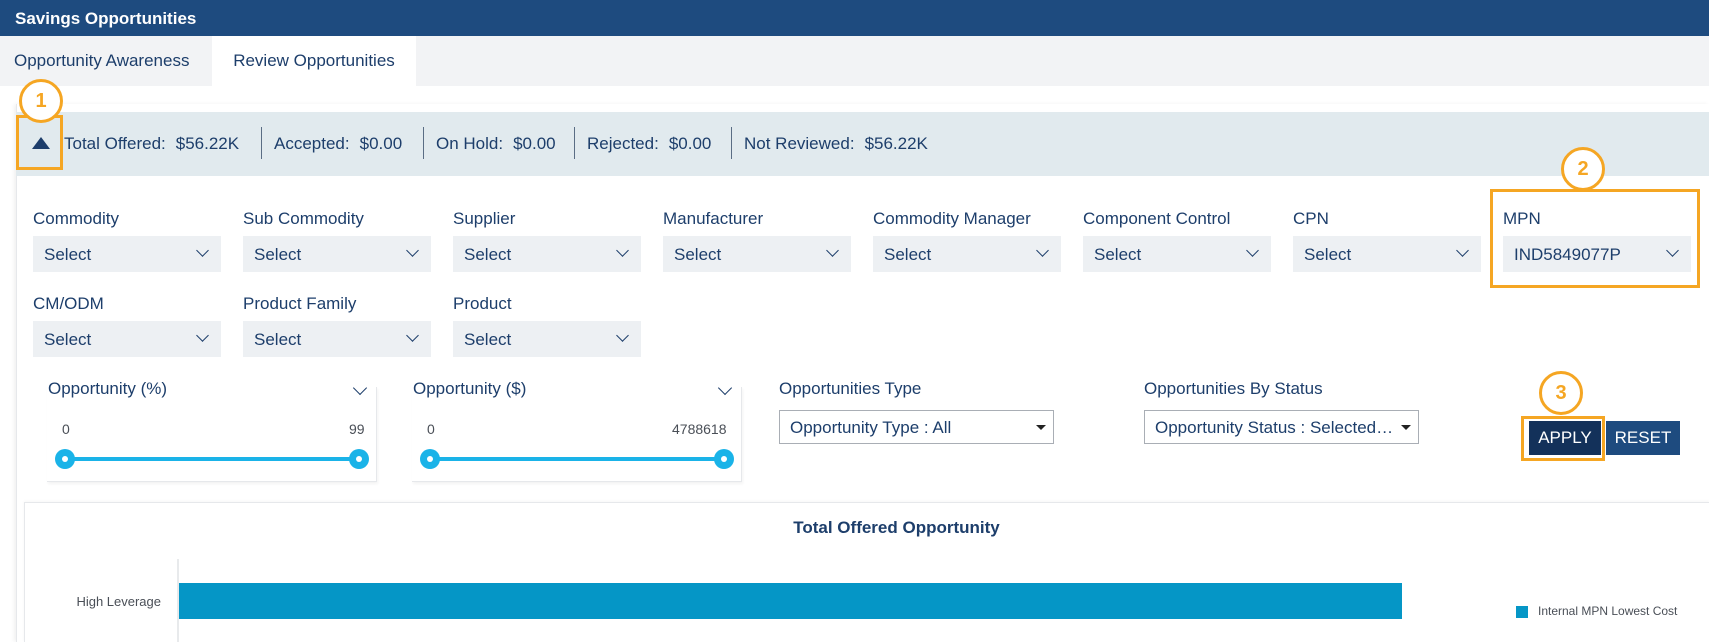 This screenshot has width=1709, height=642. Describe the element at coordinates (547, 254) in the screenshot. I see `supplier-select: Select` at that location.